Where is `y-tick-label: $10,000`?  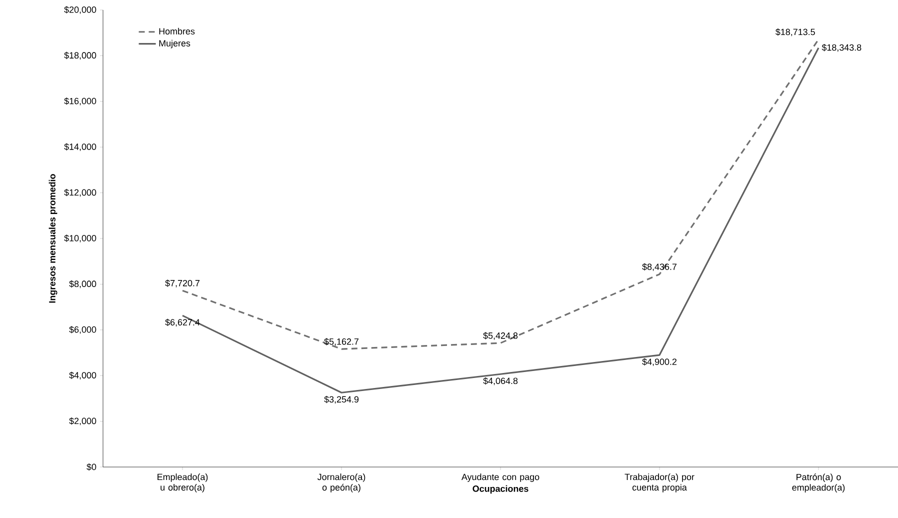 y-tick-label: $10,000 is located at coordinates (80, 238).